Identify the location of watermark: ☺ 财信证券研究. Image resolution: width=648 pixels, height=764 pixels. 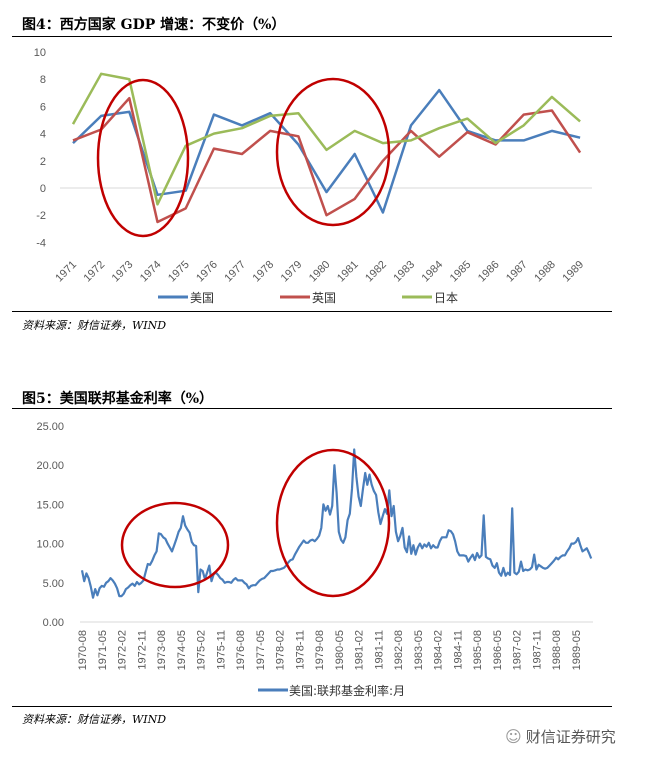
(560, 736).